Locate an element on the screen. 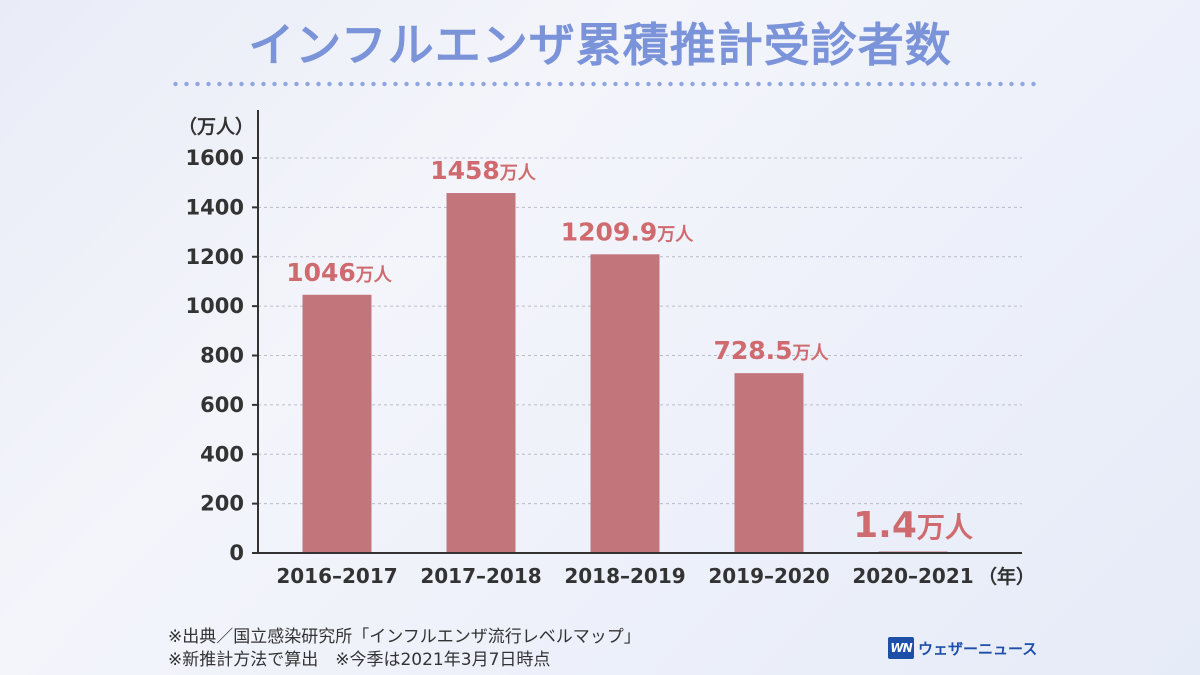 This screenshot has width=1200, height=675. x-tick-label: 2016–2017 is located at coordinates (336, 576).